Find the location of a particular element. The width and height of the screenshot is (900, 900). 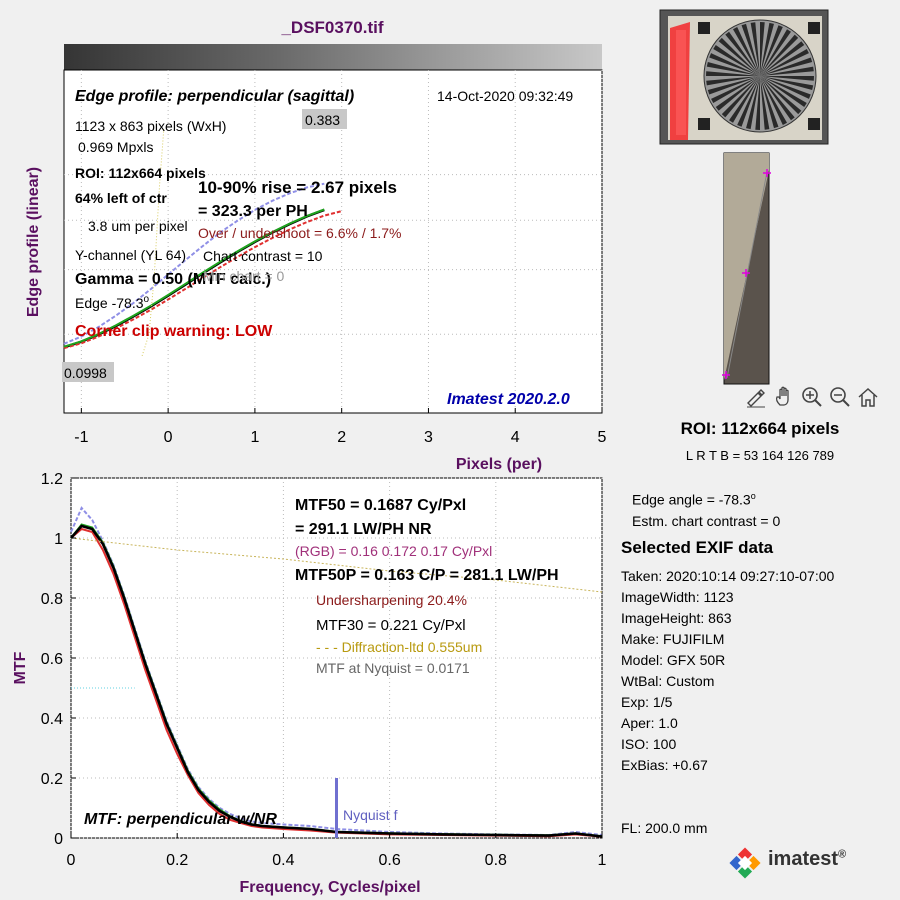

side-chart-contrast: Estm. chart contrast = 0 is located at coordinates (706, 521).